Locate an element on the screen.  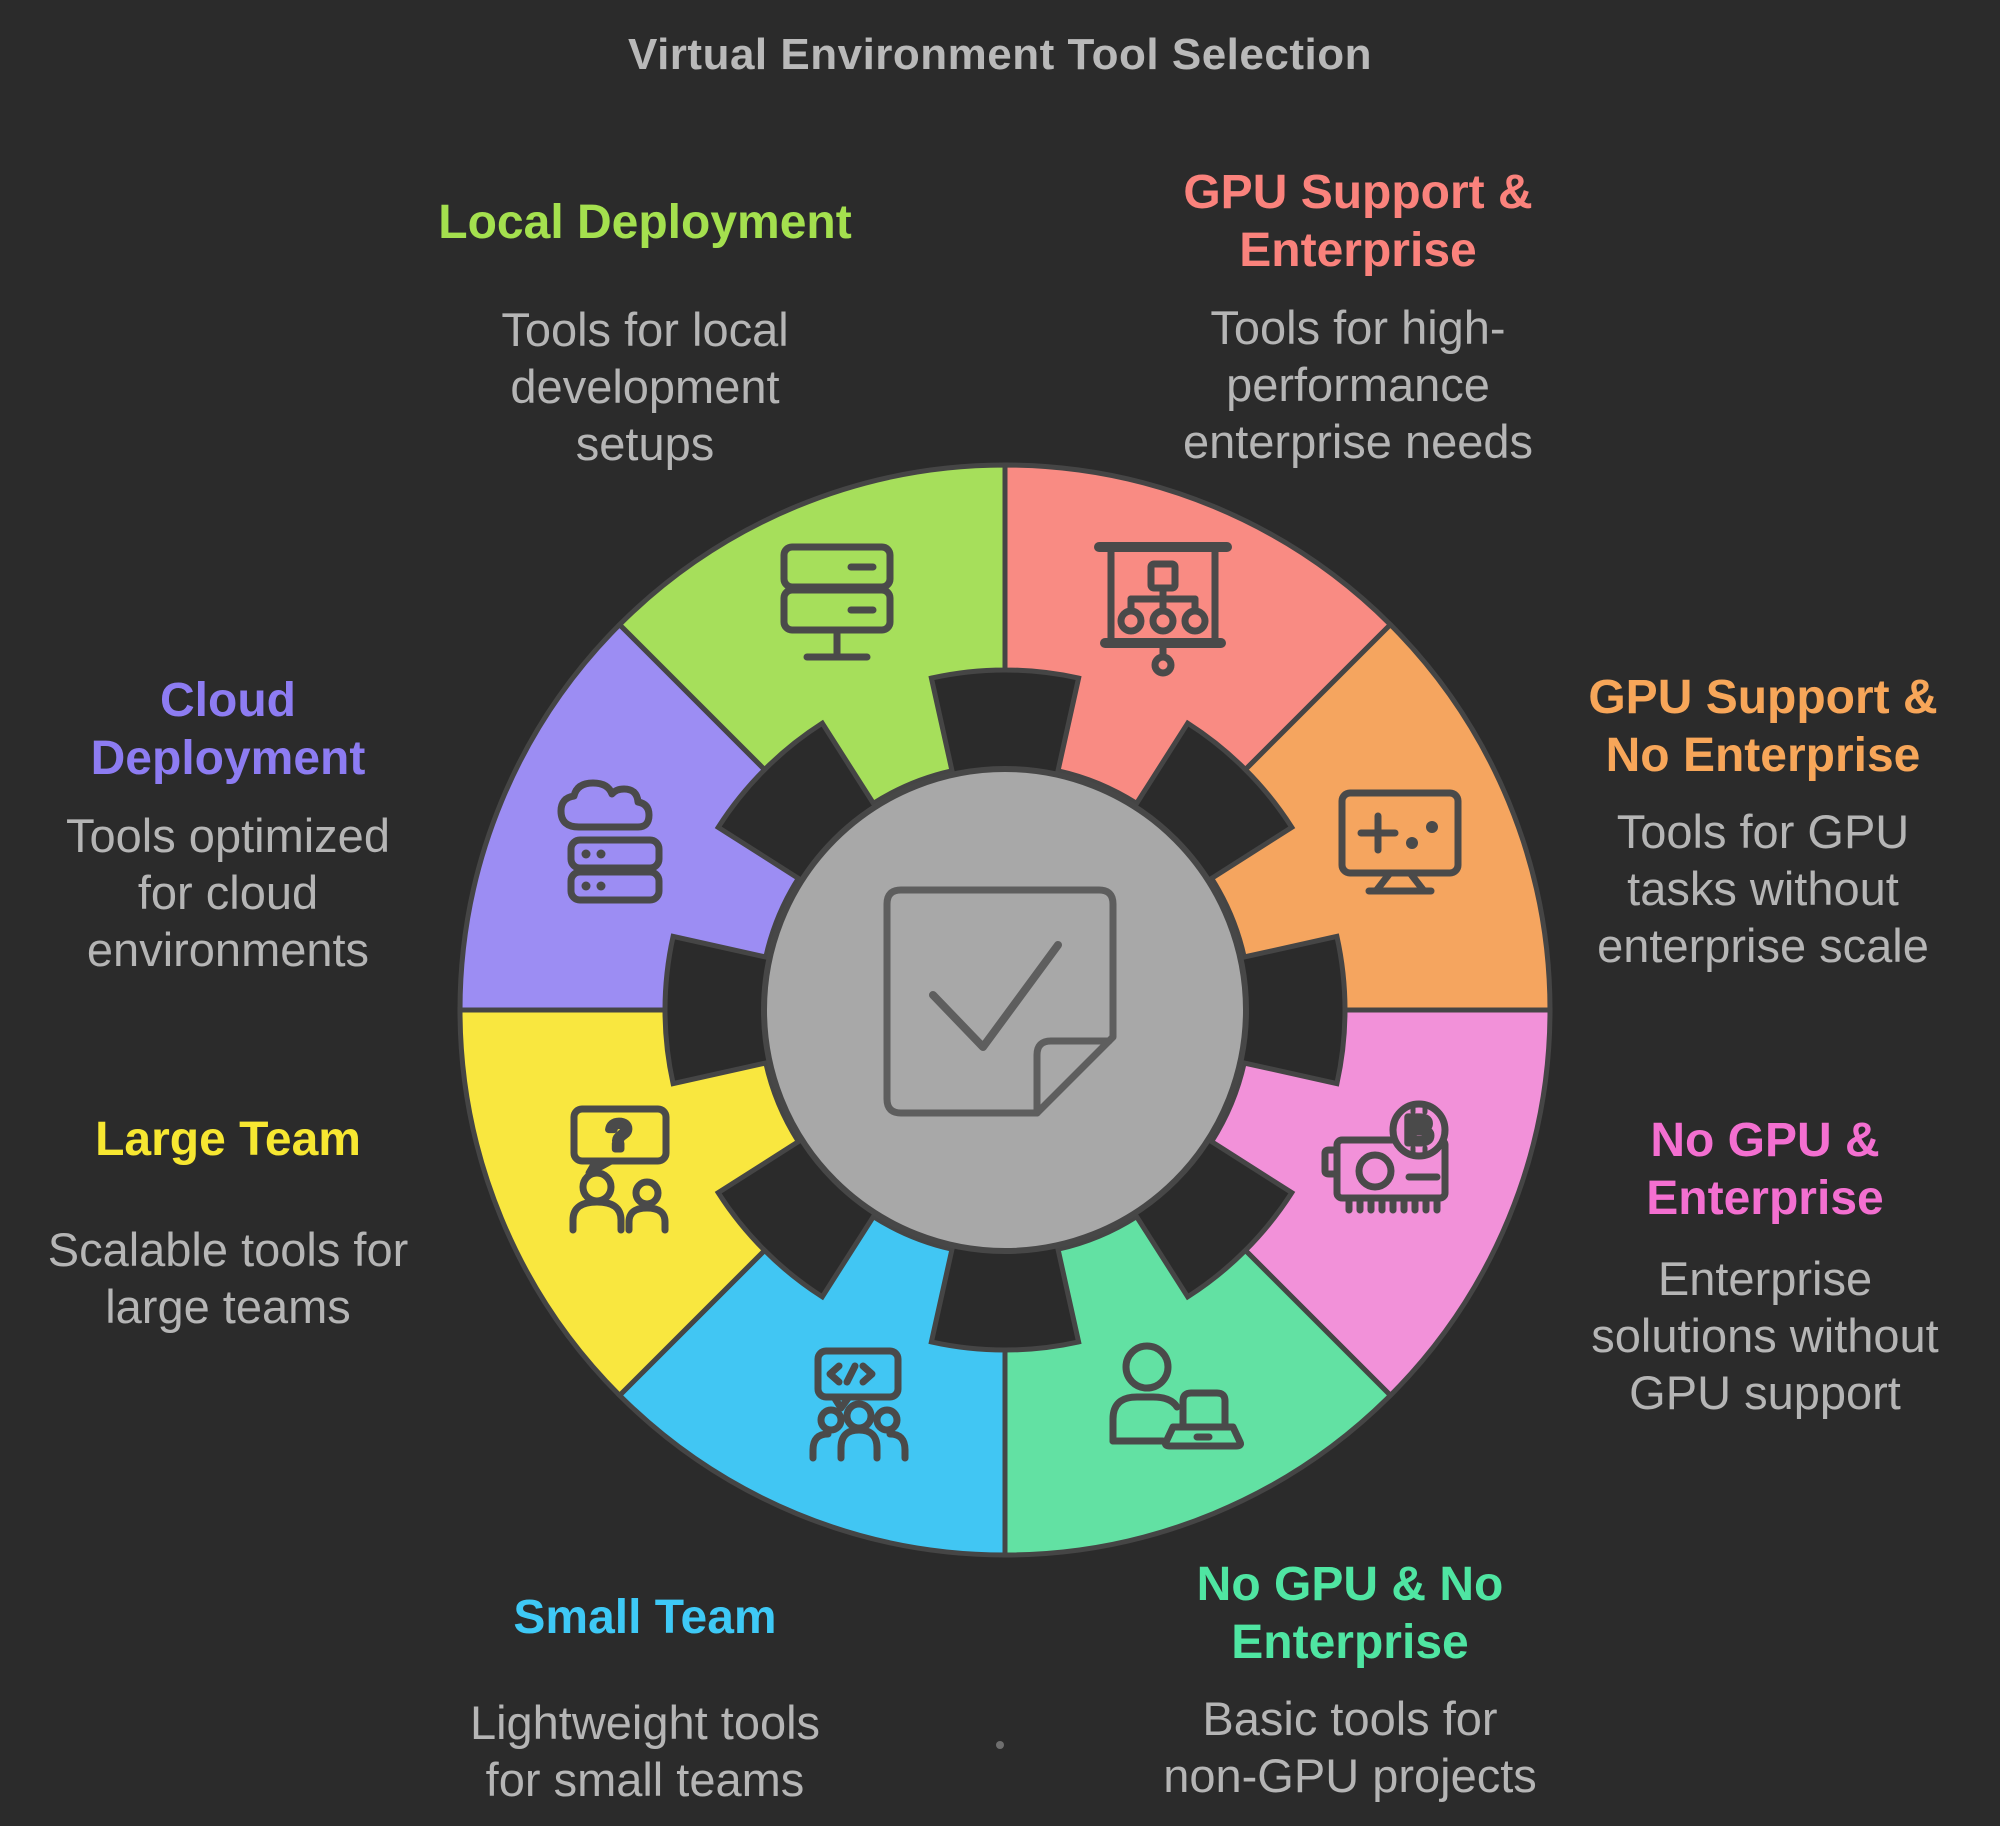
center-circle is located at coordinates (1005, 1010).